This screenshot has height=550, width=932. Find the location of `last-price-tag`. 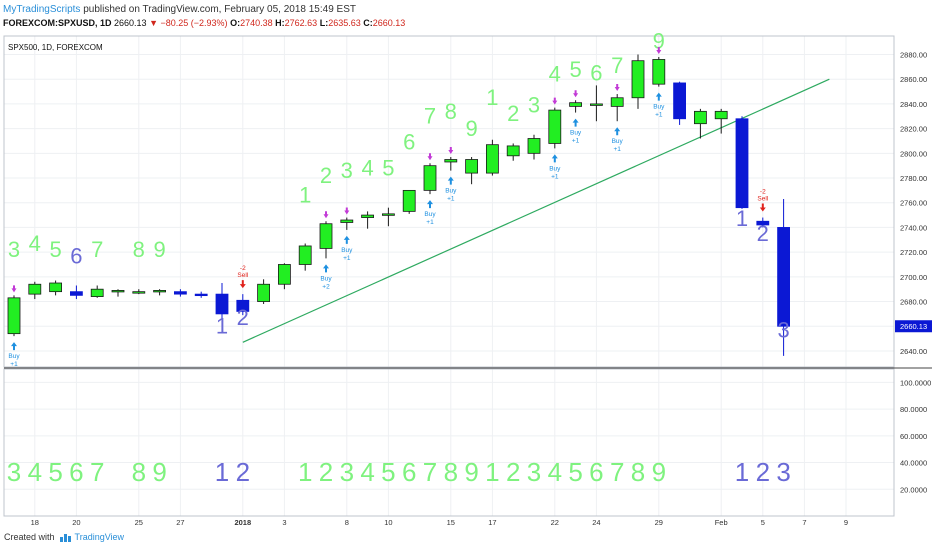

last-price-tag is located at coordinates (913, 326).